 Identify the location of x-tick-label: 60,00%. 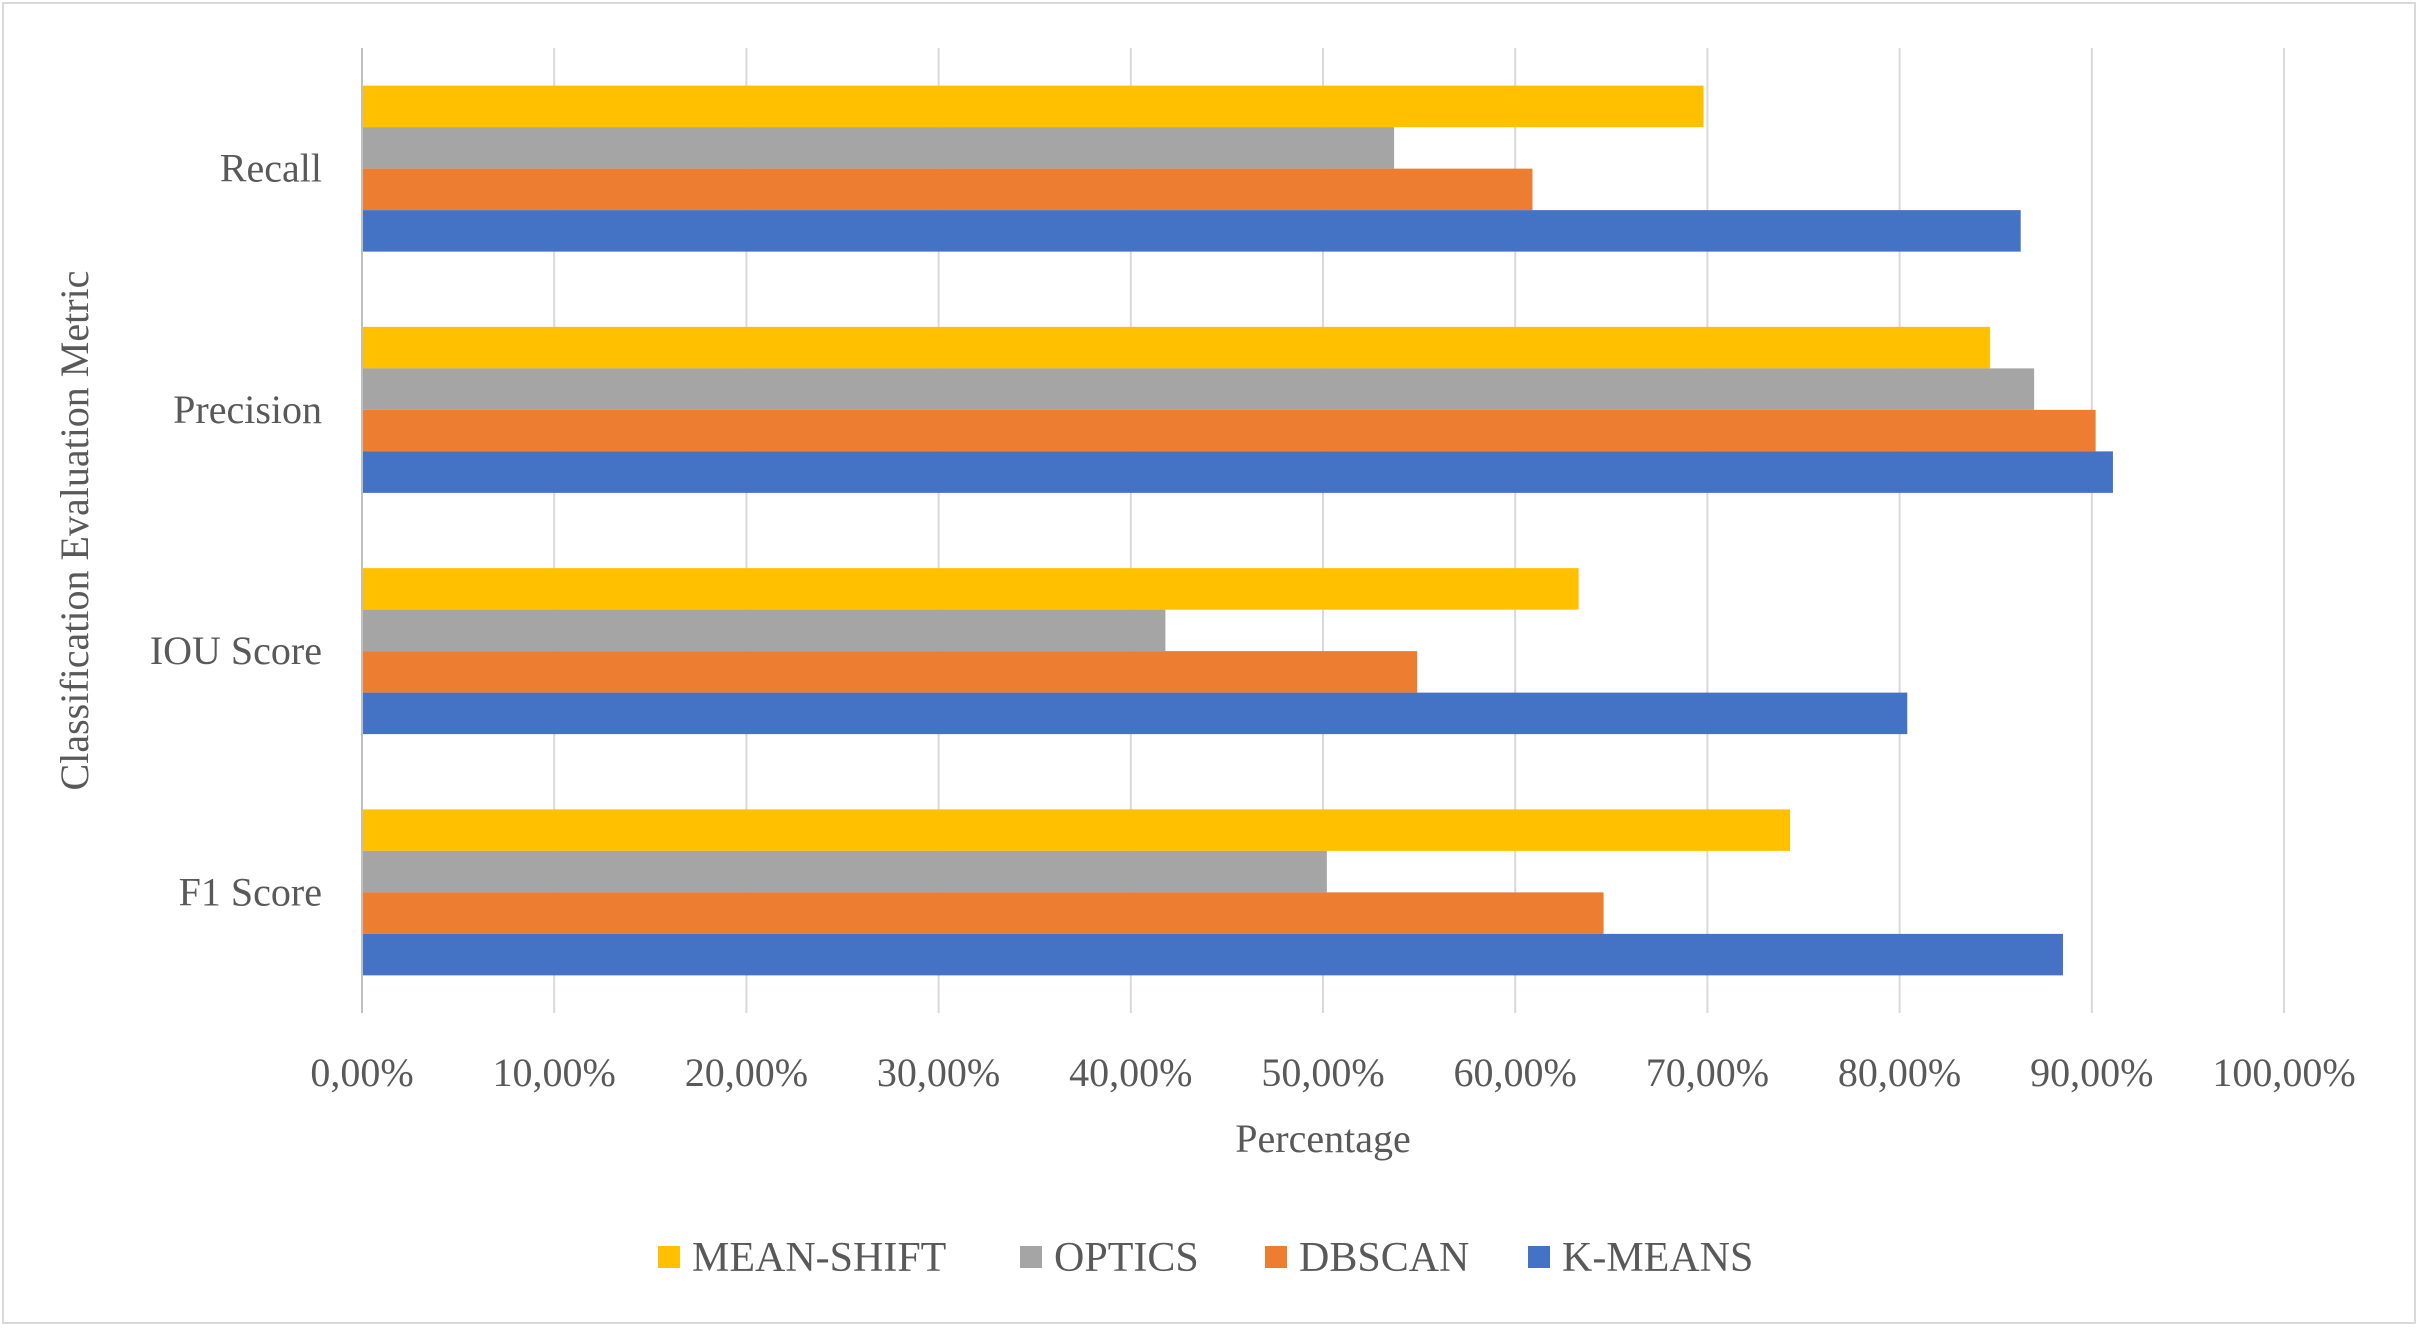
(1515, 1072).